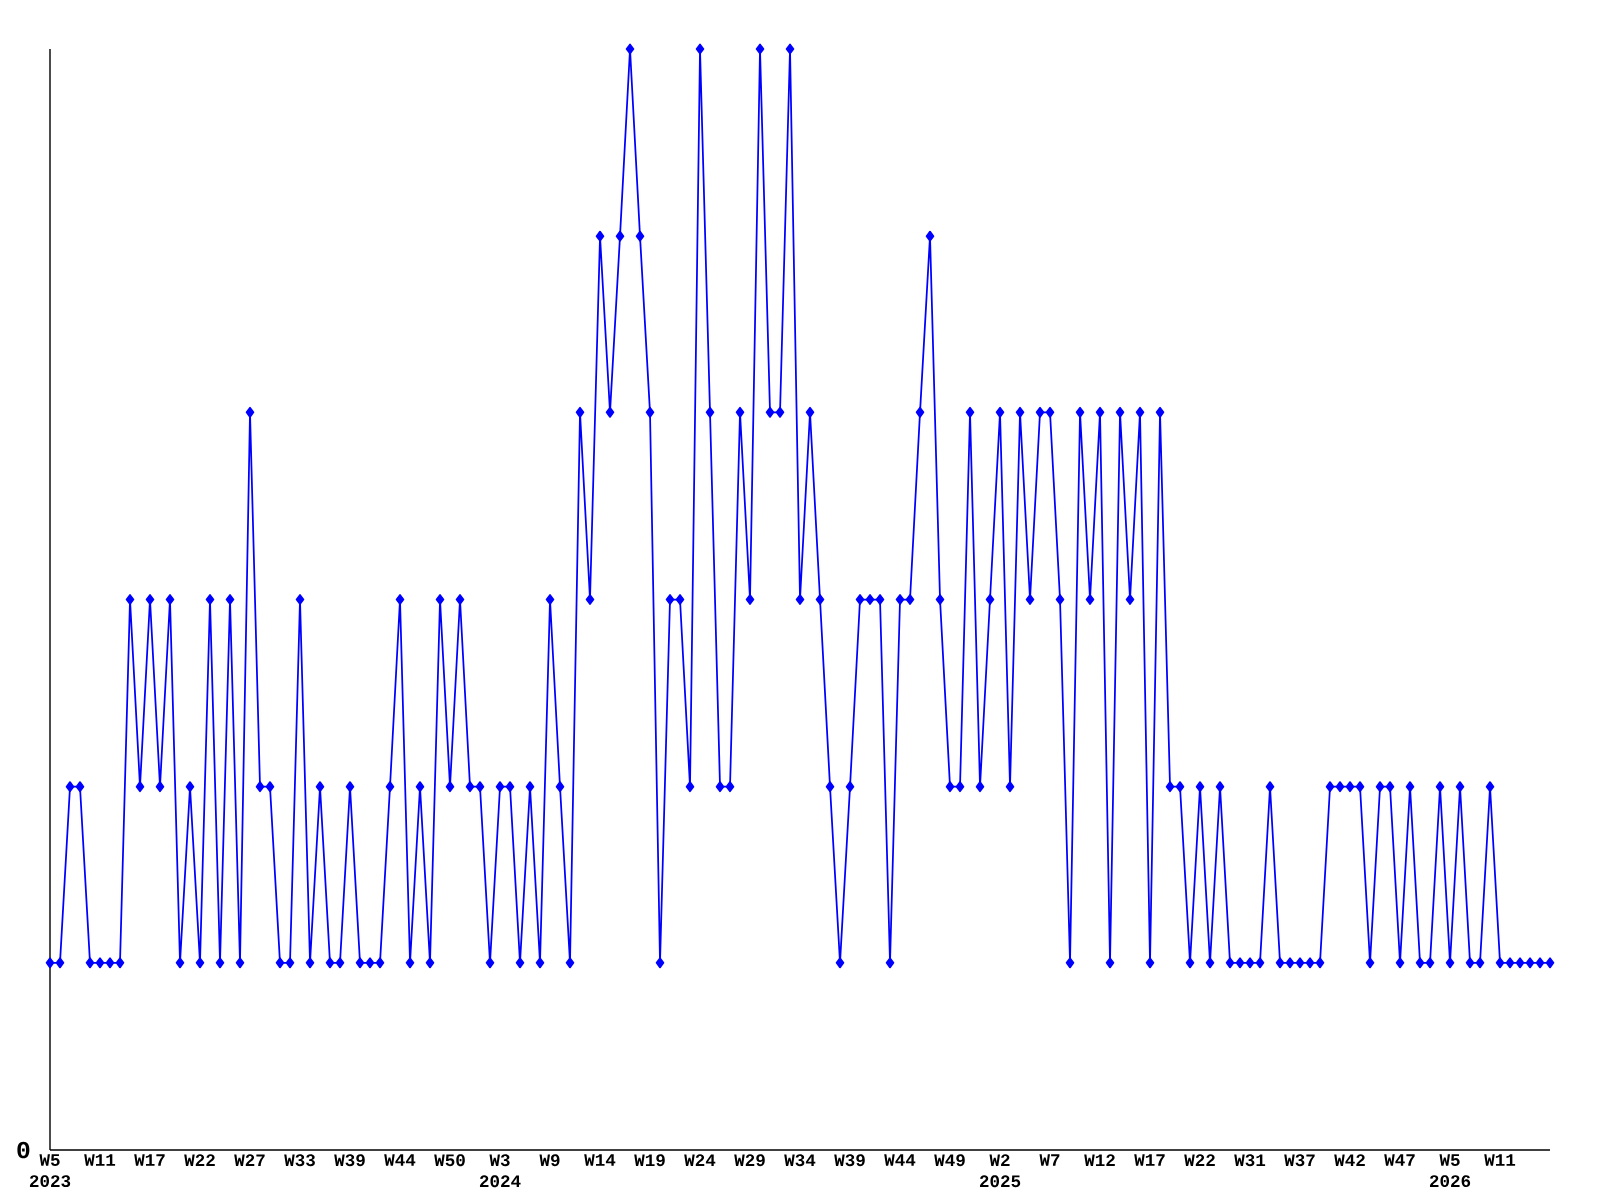  What do you see at coordinates (1450, 1171) in the screenshot?
I see `x-tick-label: W5 2026` at bounding box center [1450, 1171].